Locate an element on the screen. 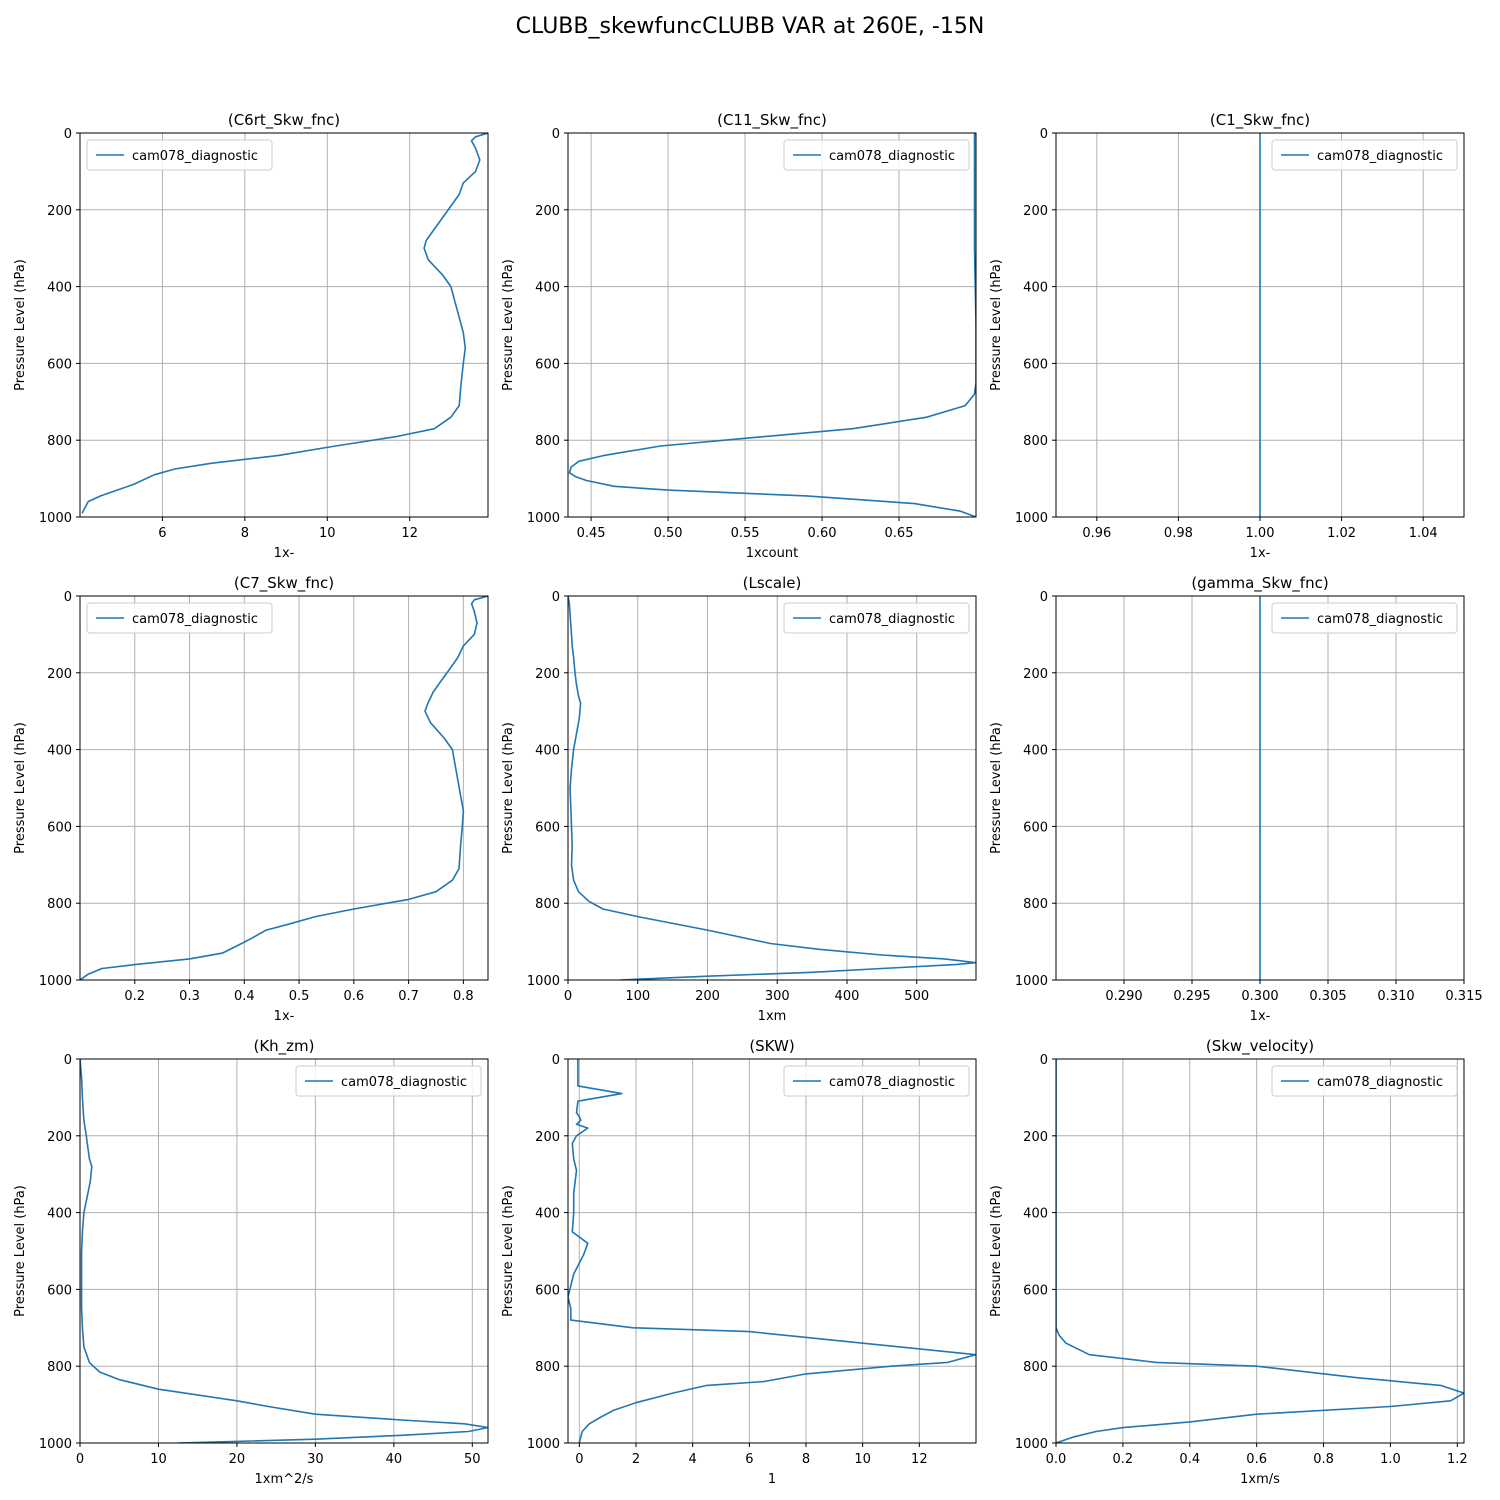 Image resolution: width=1500 pixels, height=1500 pixels. x-tick-label: 100 is located at coordinates (637, 996).